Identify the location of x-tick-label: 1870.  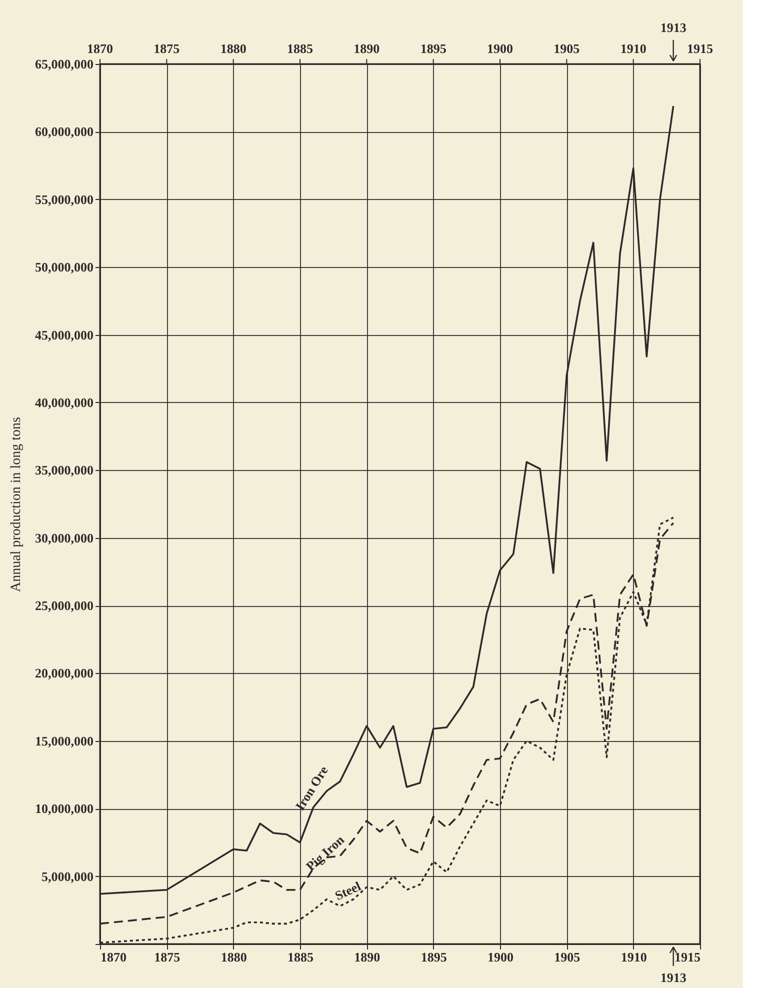
(100, 48).